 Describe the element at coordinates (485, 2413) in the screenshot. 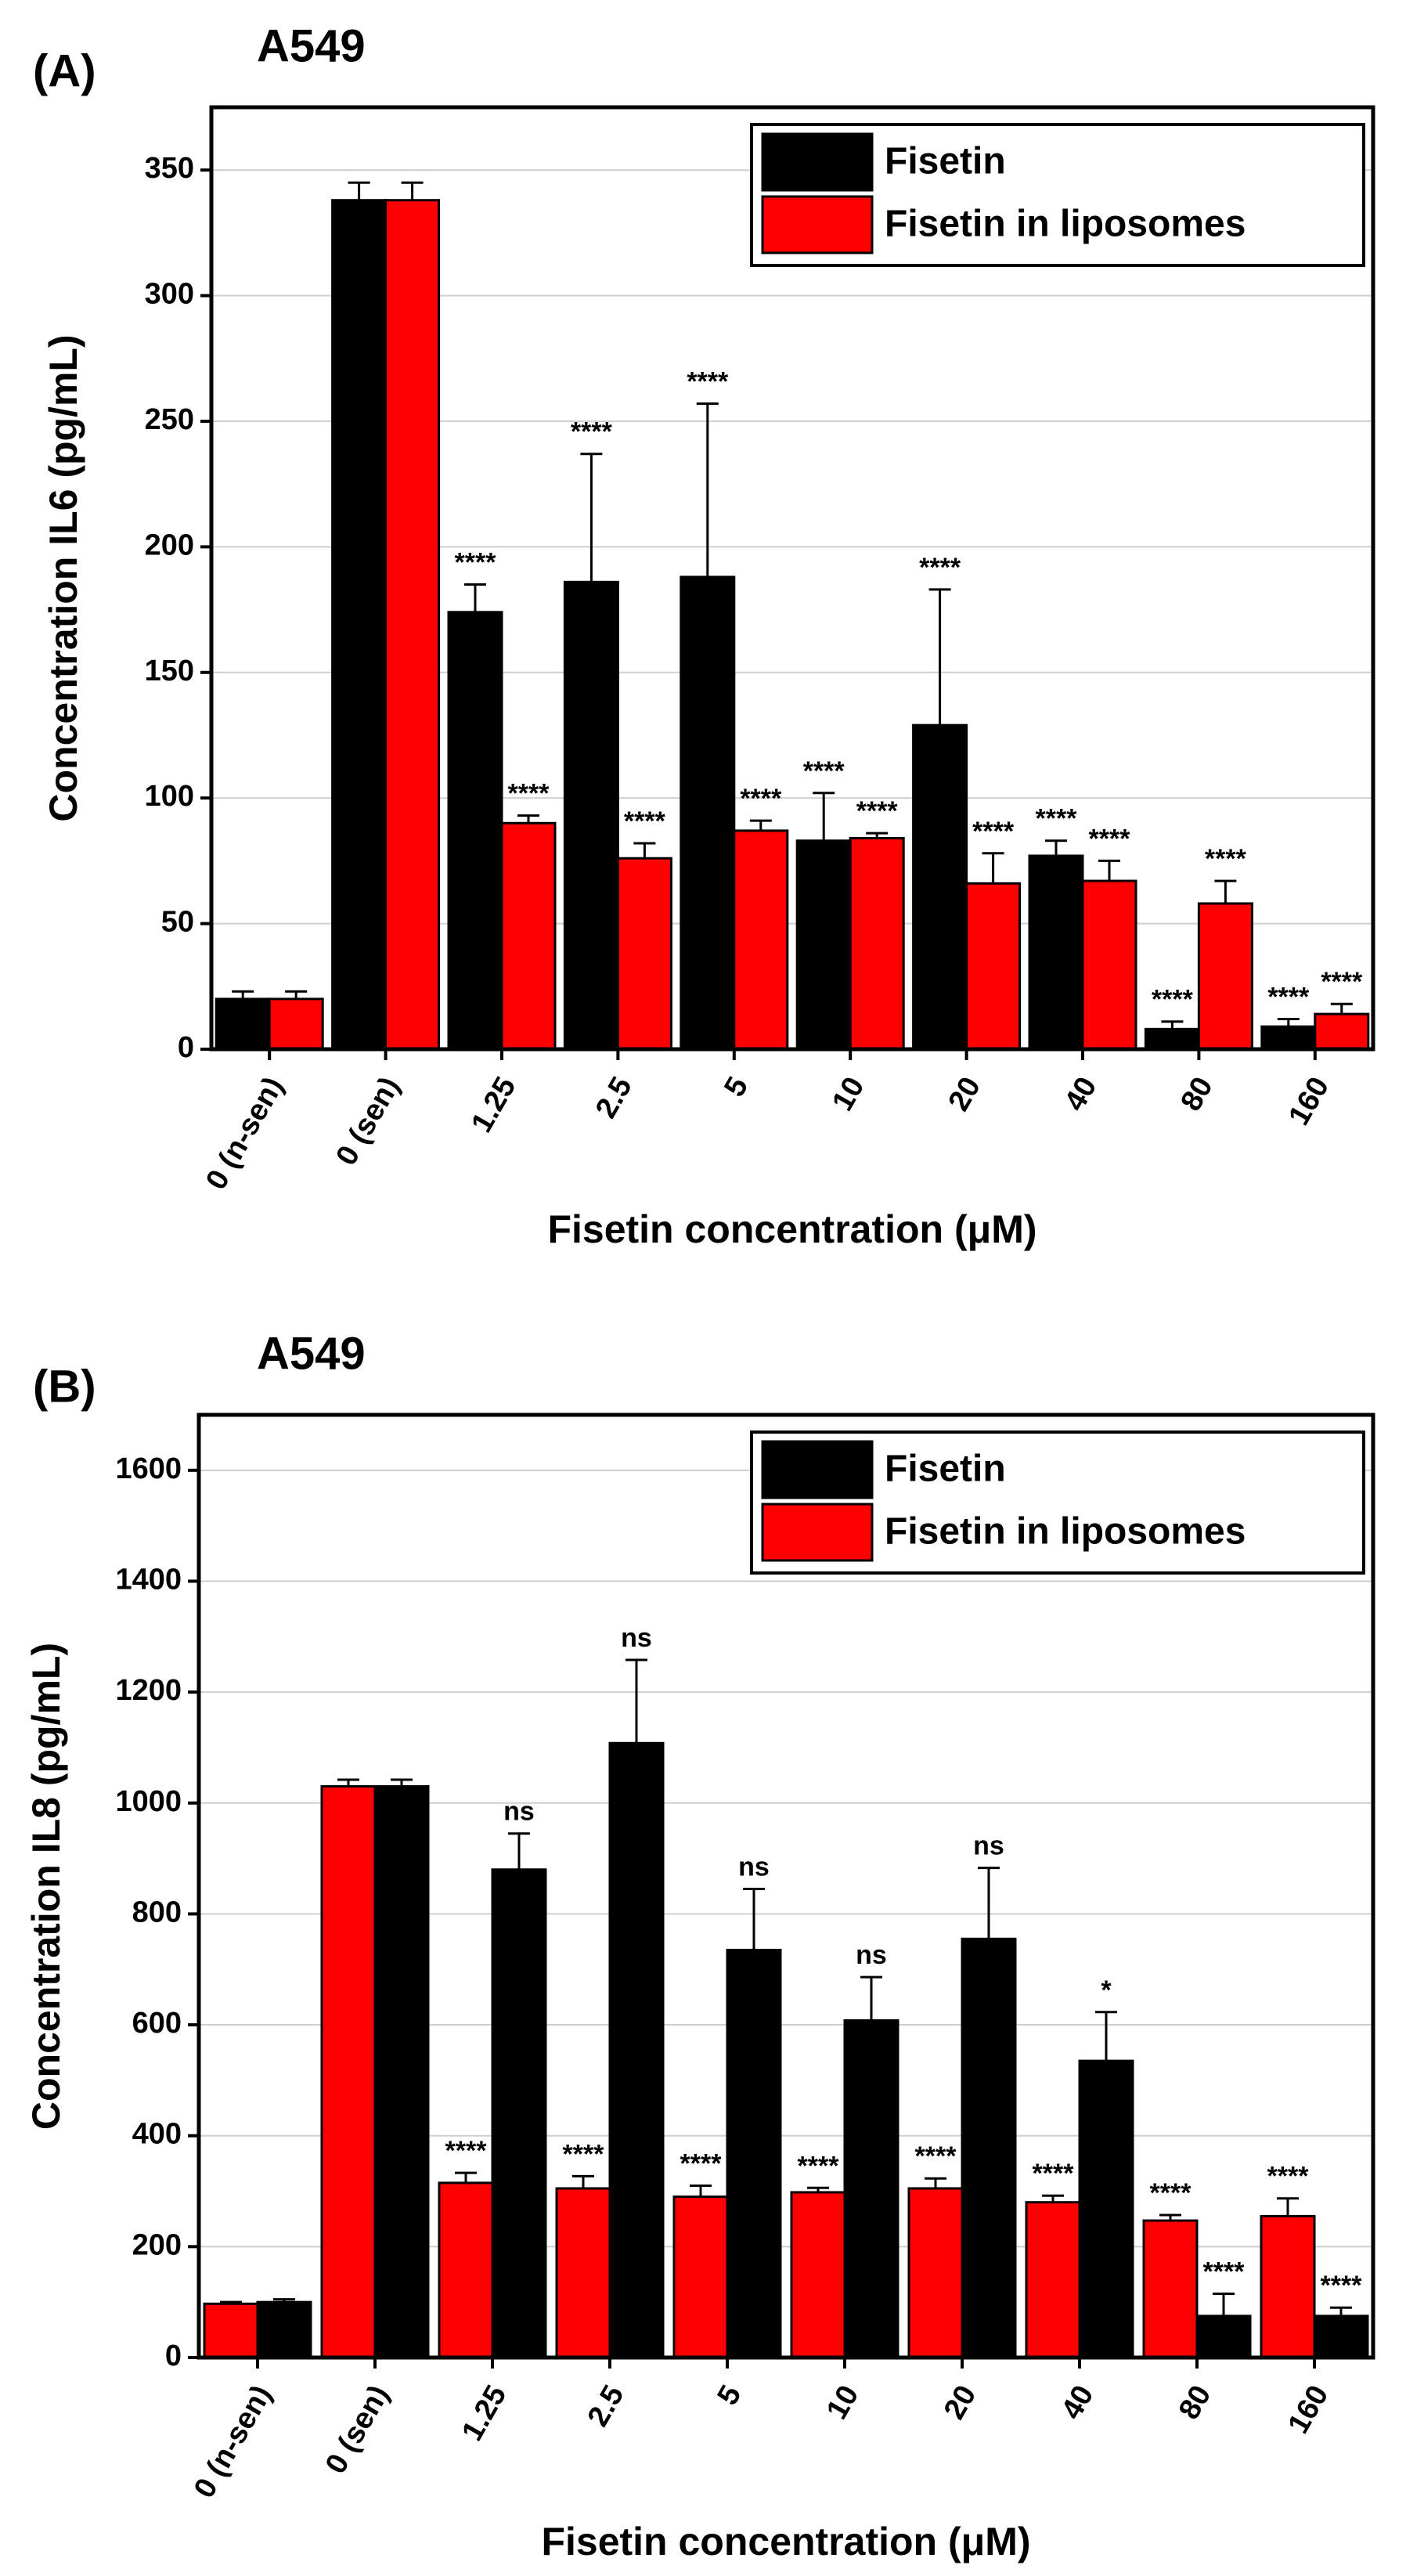

I see `x-tick-label: 1.25` at that location.